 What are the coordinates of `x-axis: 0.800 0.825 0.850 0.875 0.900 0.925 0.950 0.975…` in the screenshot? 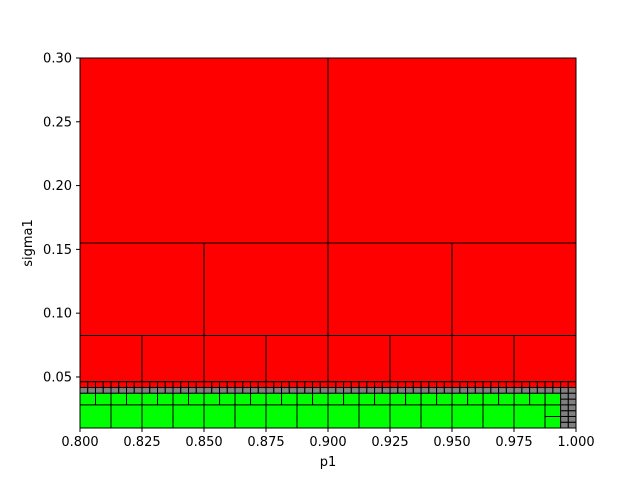 It's located at (328, 439).